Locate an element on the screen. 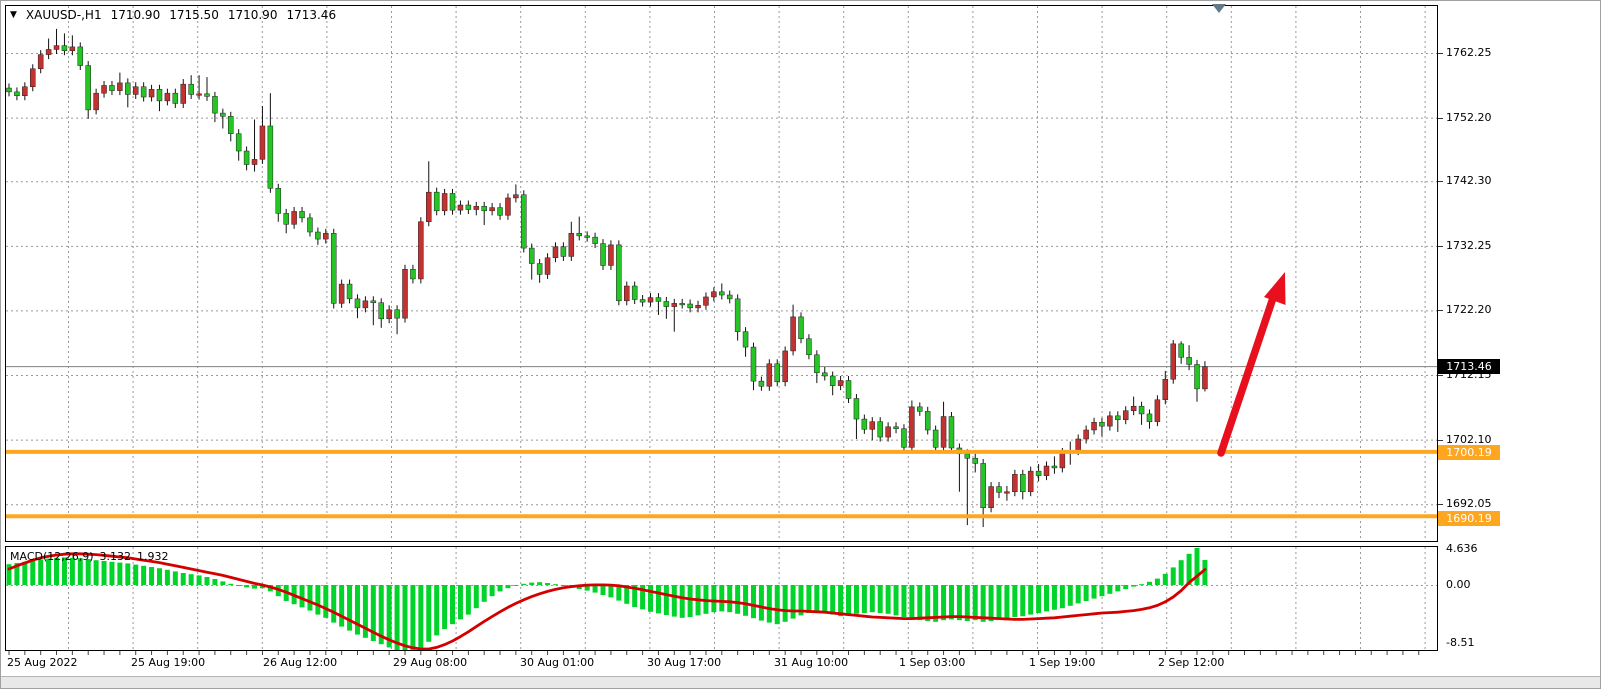 The image size is (1601, 689). chart-shift-marker-icon is located at coordinates (1219, 8).